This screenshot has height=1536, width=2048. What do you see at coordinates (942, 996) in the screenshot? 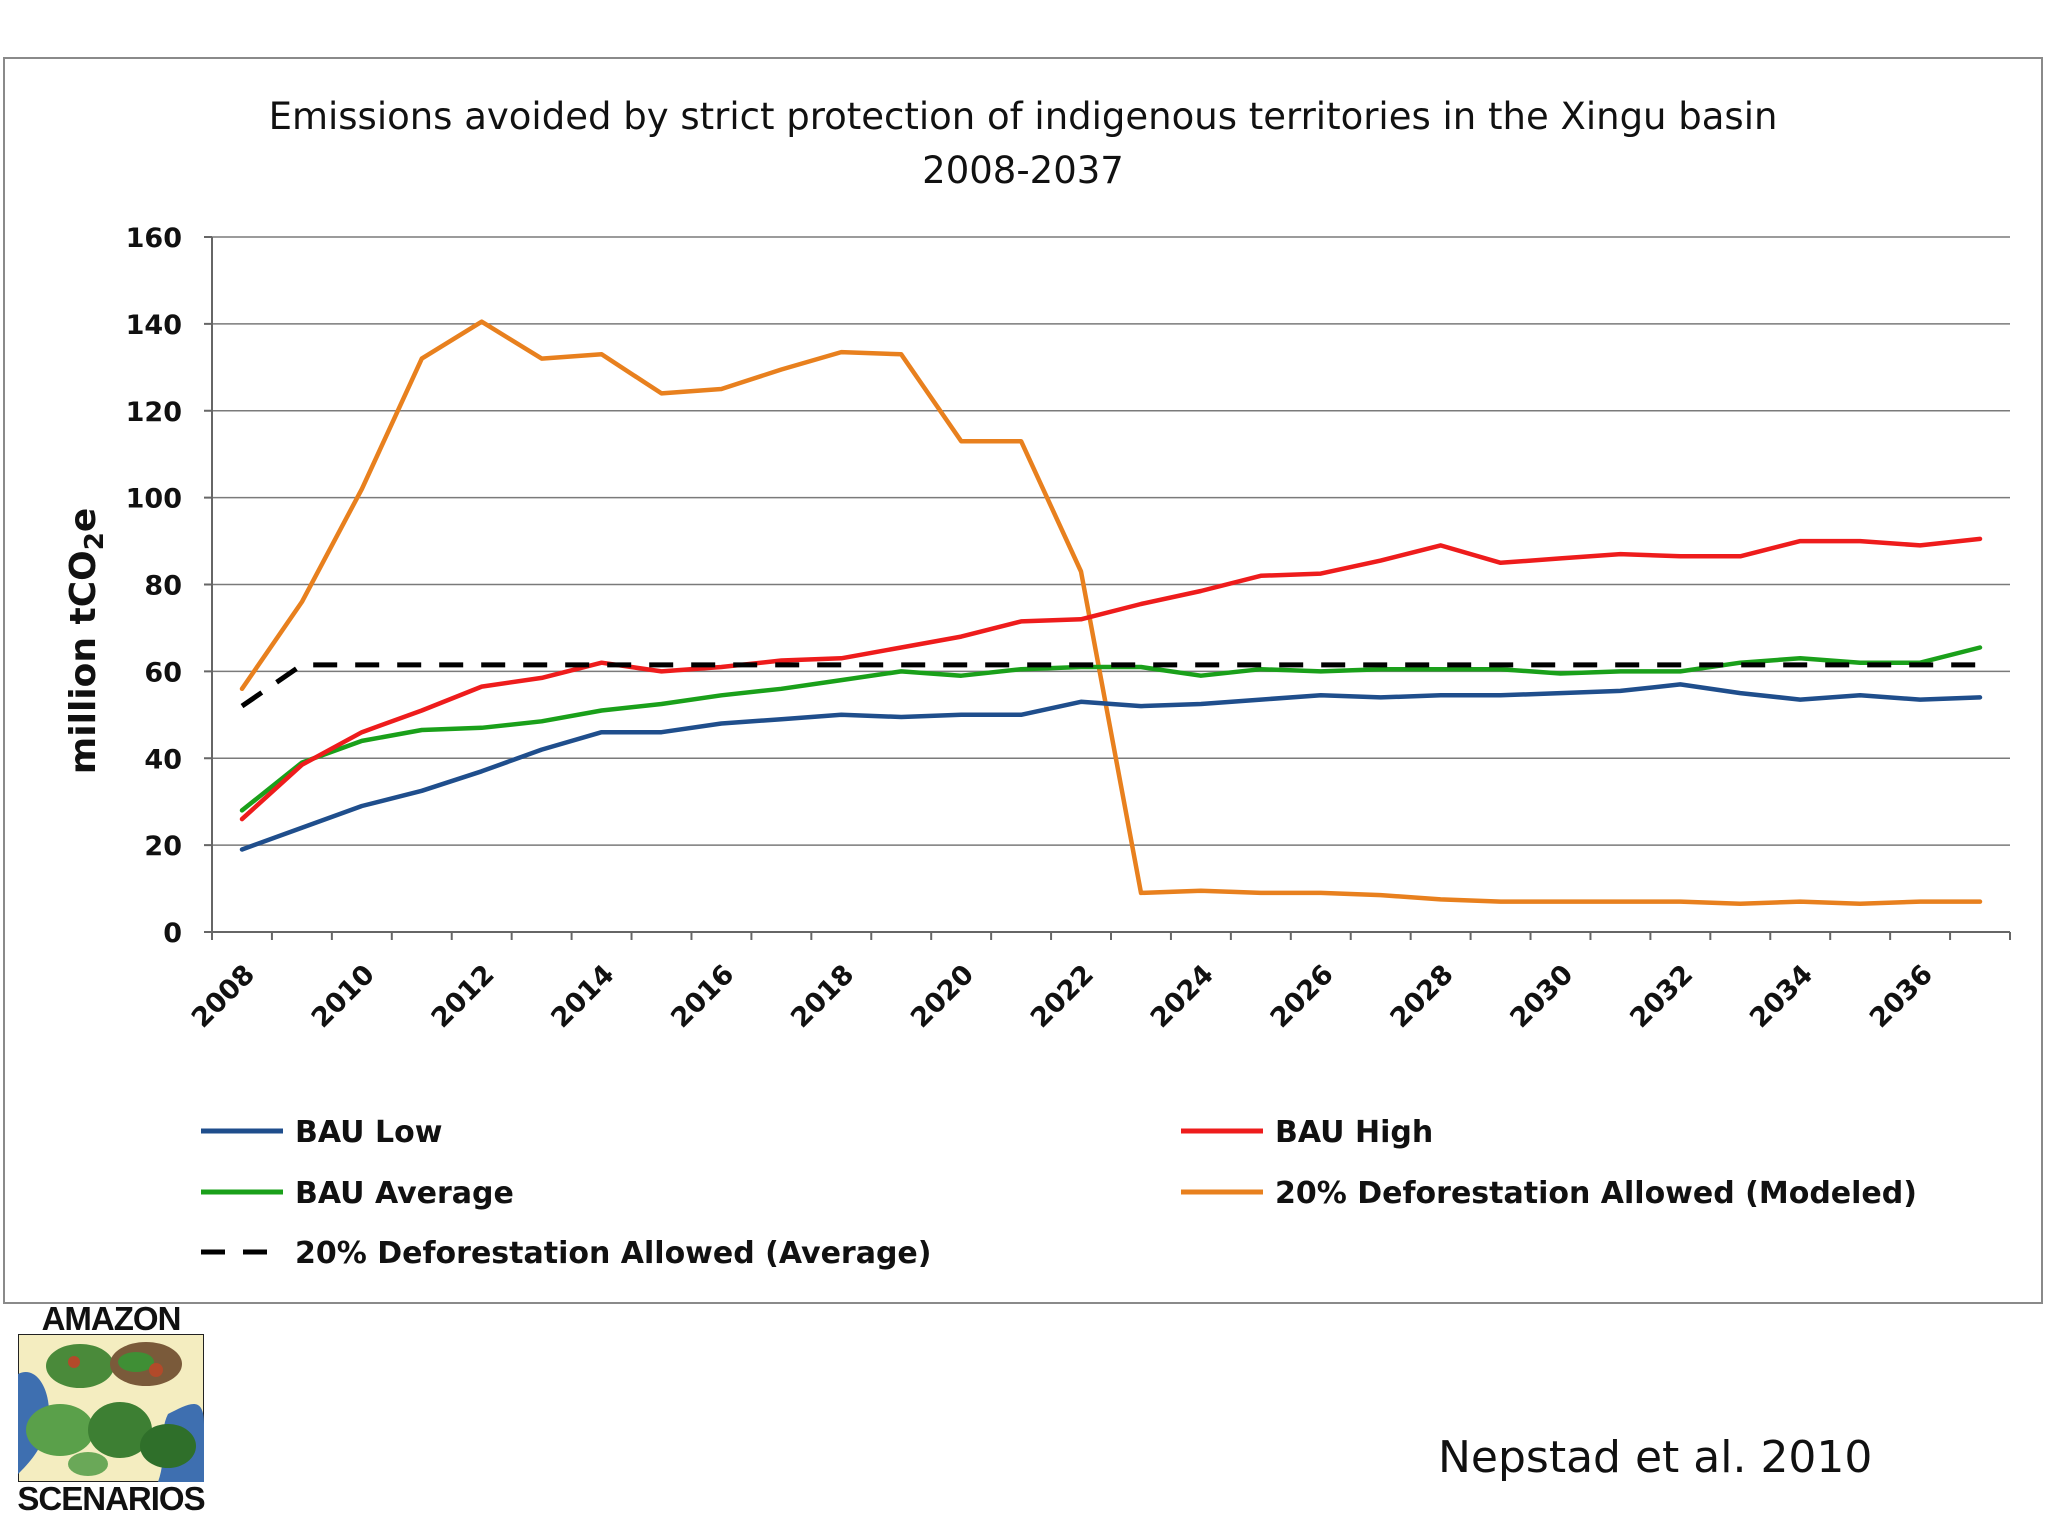
I see `x-tick-label: 2020` at bounding box center [942, 996].